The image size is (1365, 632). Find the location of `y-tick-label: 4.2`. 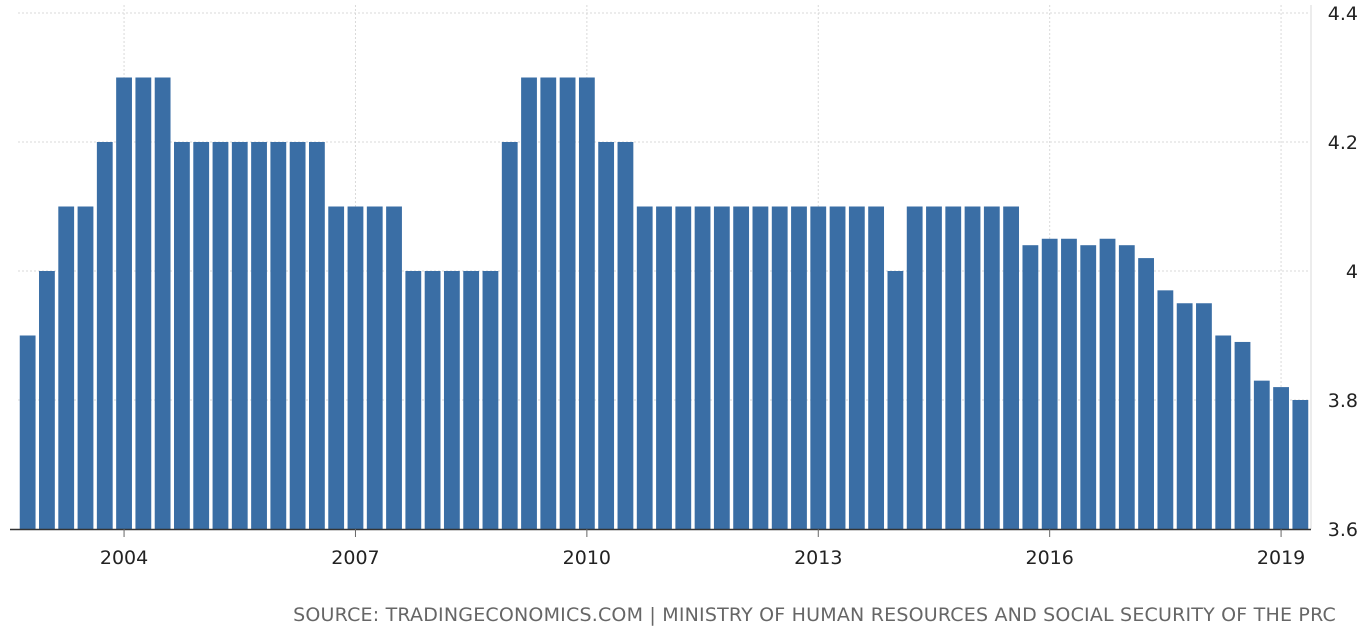

y-tick-label: 4.2 is located at coordinates (1343, 143).